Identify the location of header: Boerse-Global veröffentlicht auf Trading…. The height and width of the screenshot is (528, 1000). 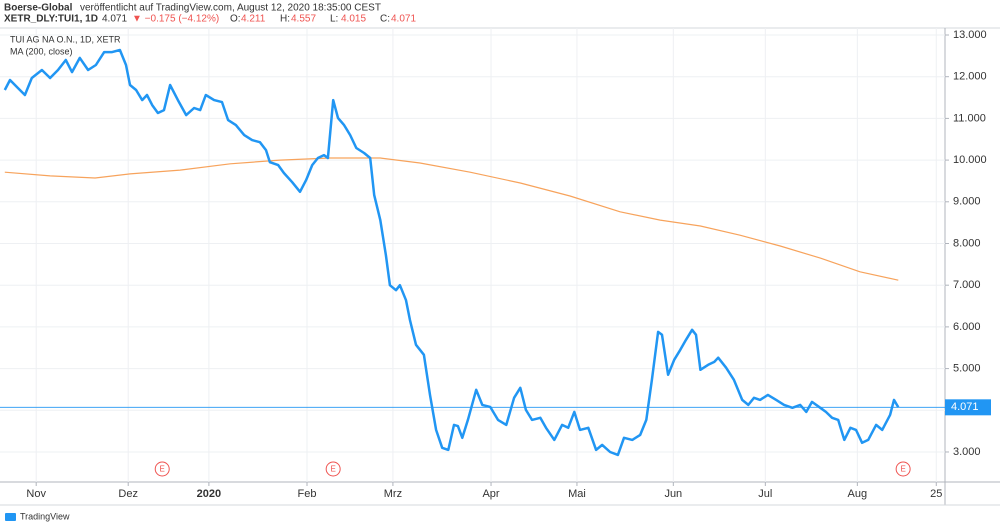
(192, 14).